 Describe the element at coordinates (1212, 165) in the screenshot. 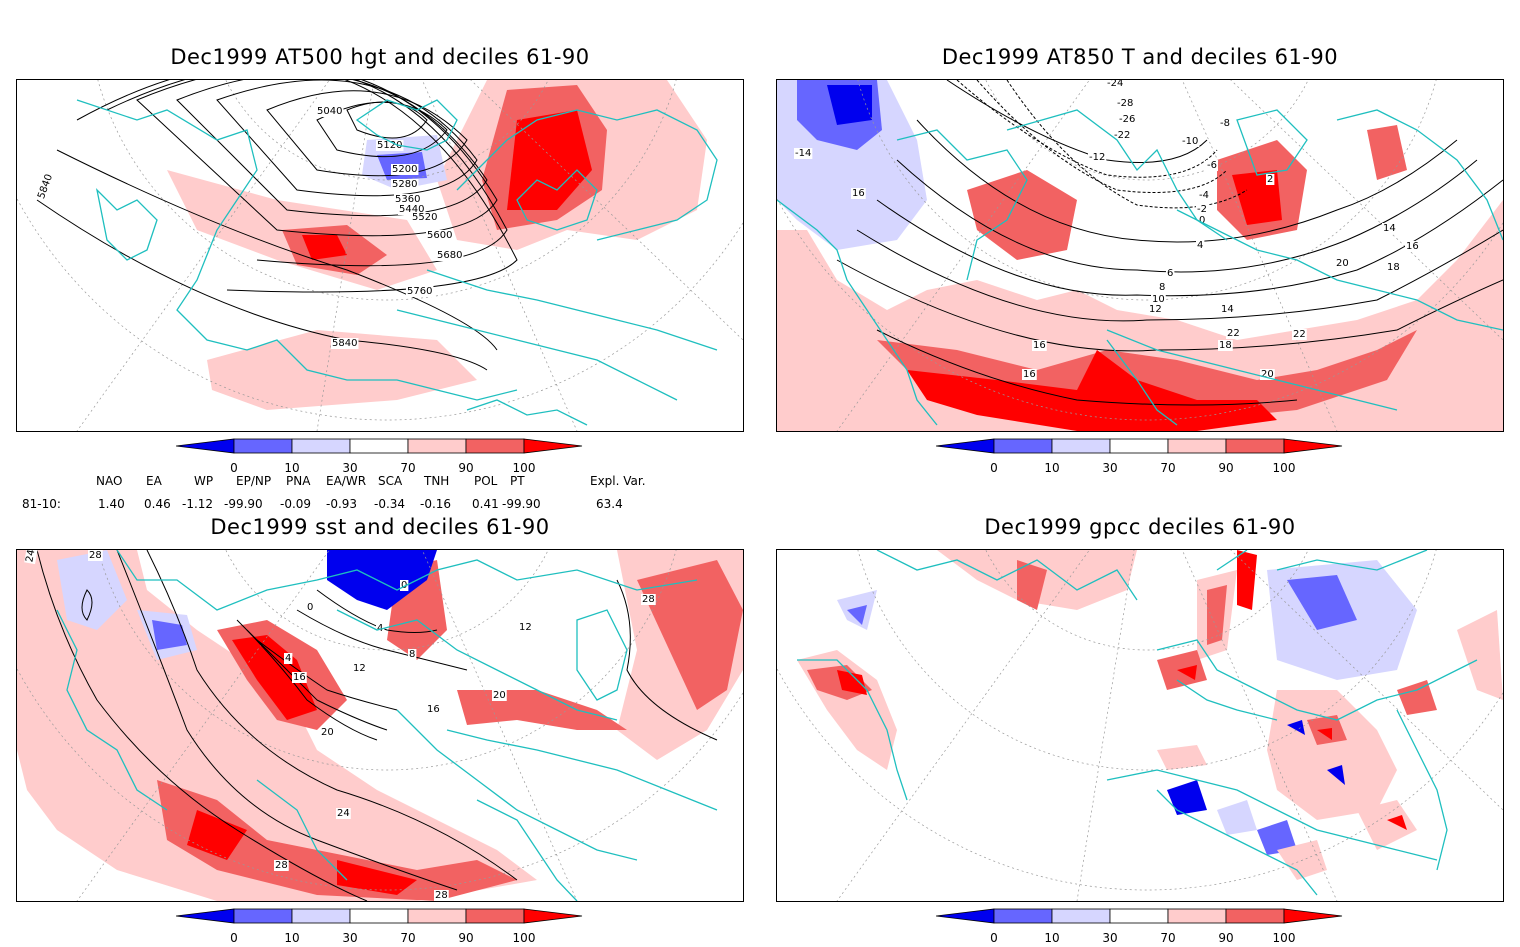

I see `contour-label: -6` at that location.